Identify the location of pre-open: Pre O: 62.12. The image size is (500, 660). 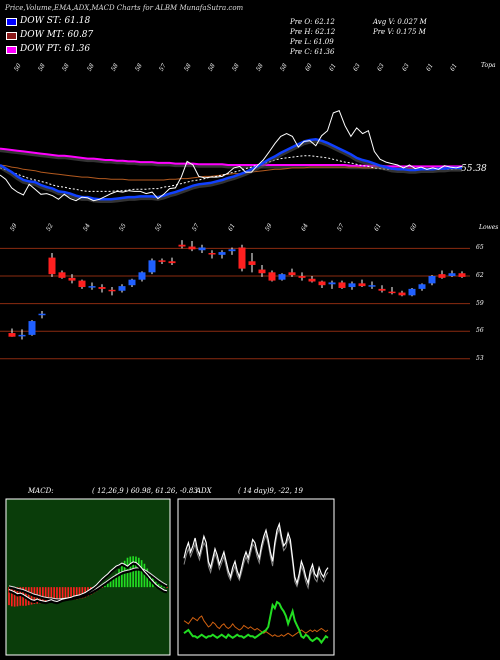
(312, 22).